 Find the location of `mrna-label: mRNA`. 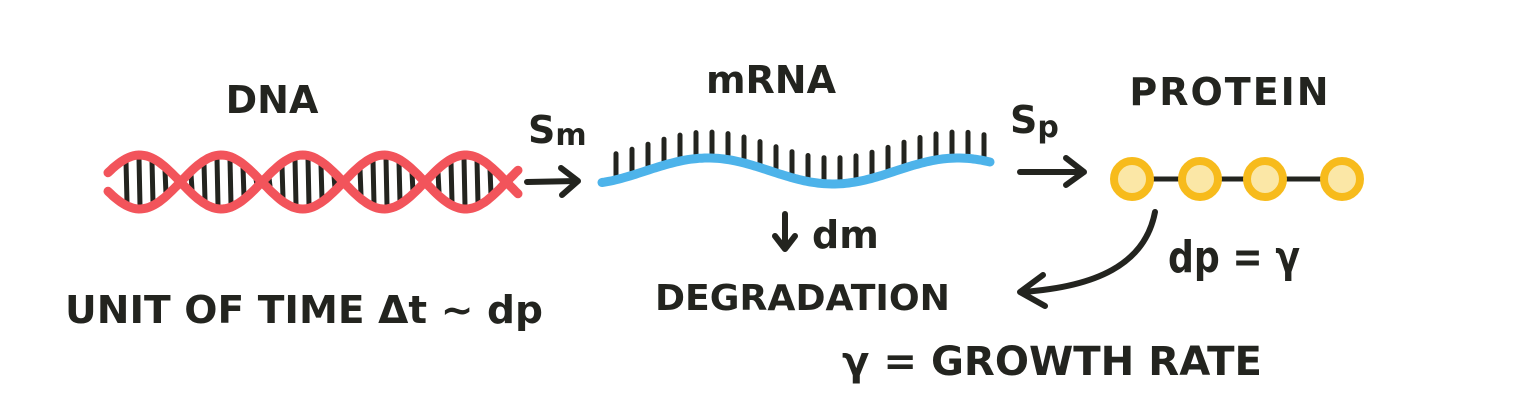

mrna-label: mRNA is located at coordinates (771, 80).